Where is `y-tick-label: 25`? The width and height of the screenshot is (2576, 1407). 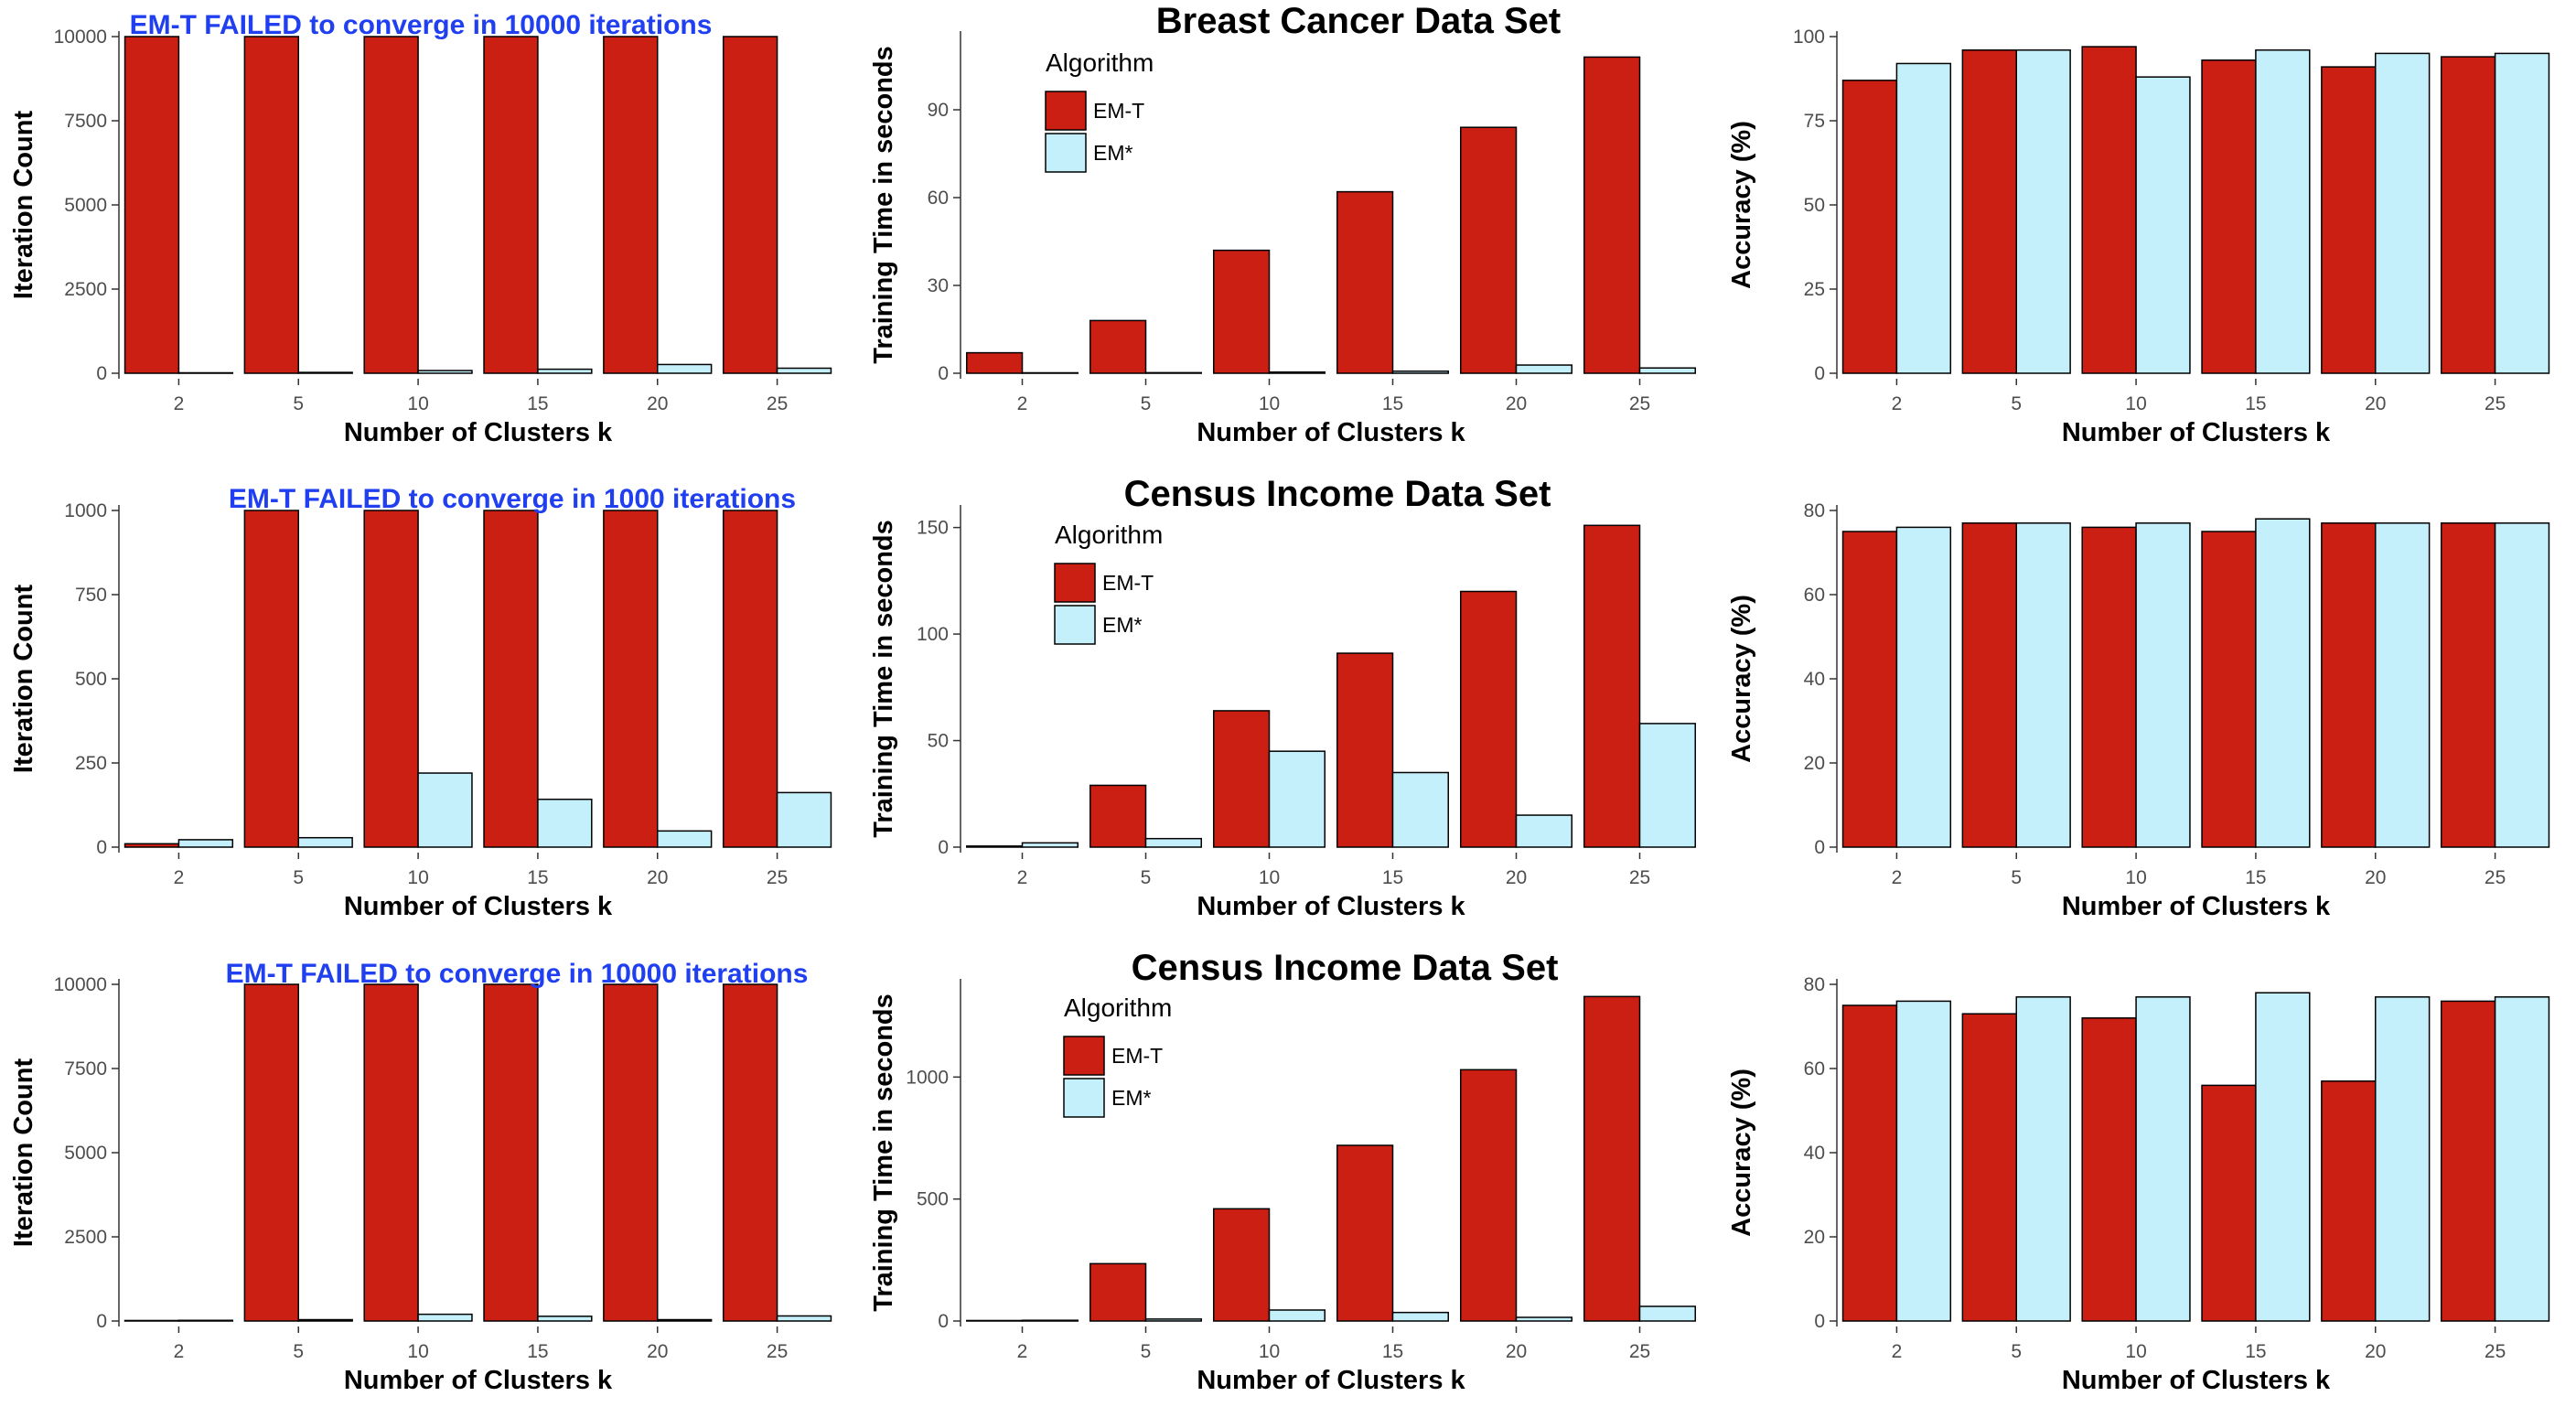 y-tick-label: 25 is located at coordinates (1815, 289).